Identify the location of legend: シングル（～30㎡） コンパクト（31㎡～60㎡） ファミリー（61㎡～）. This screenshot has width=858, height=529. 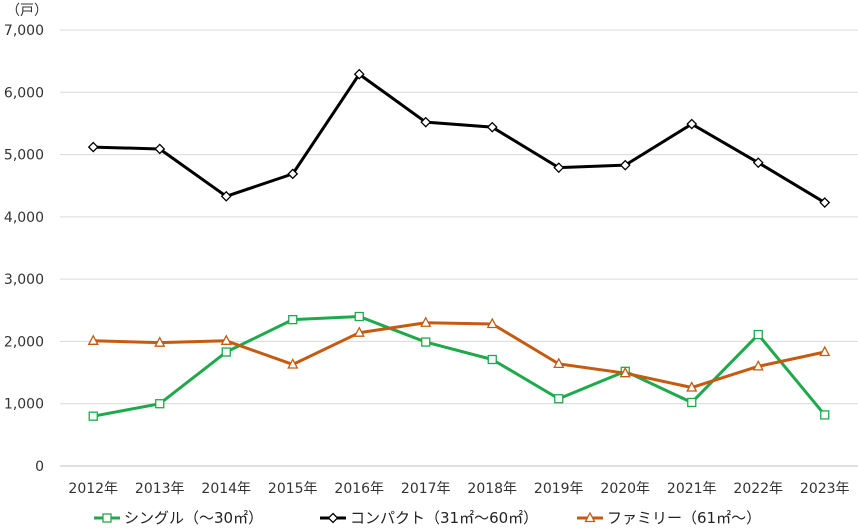
(427, 518).